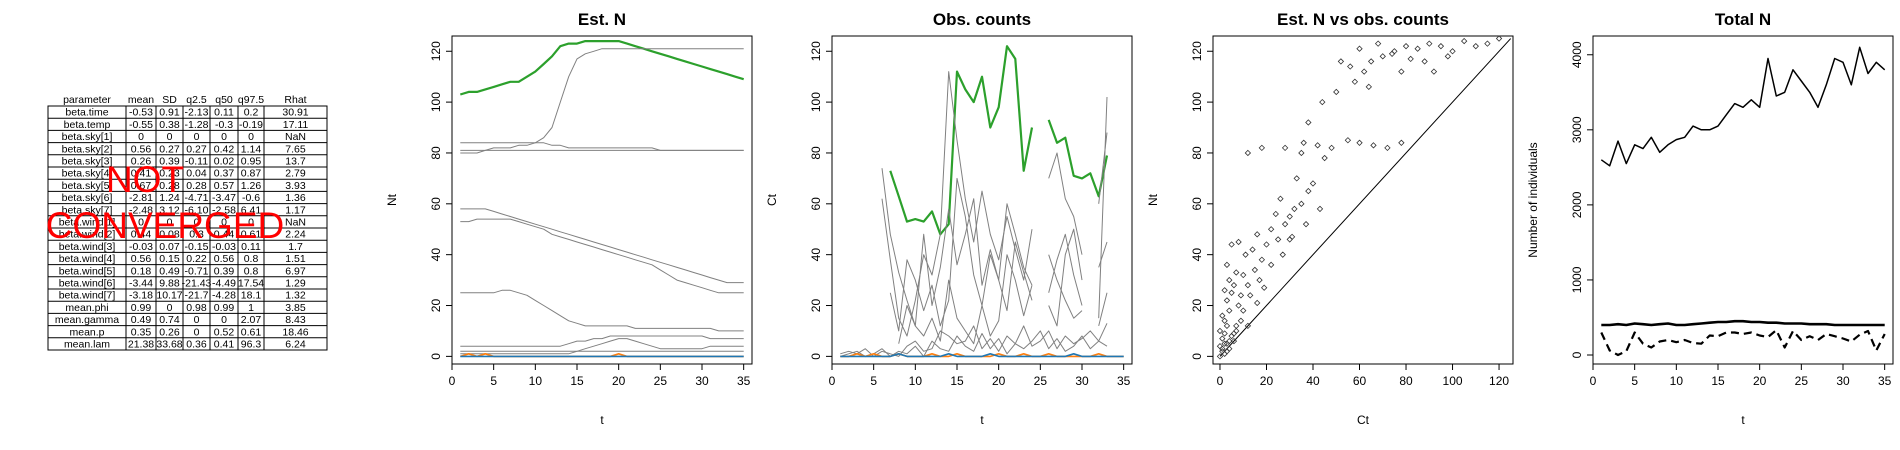 This screenshot has width=1900, height=450. I want to click on table-cell: 0.52, so click(224, 332).